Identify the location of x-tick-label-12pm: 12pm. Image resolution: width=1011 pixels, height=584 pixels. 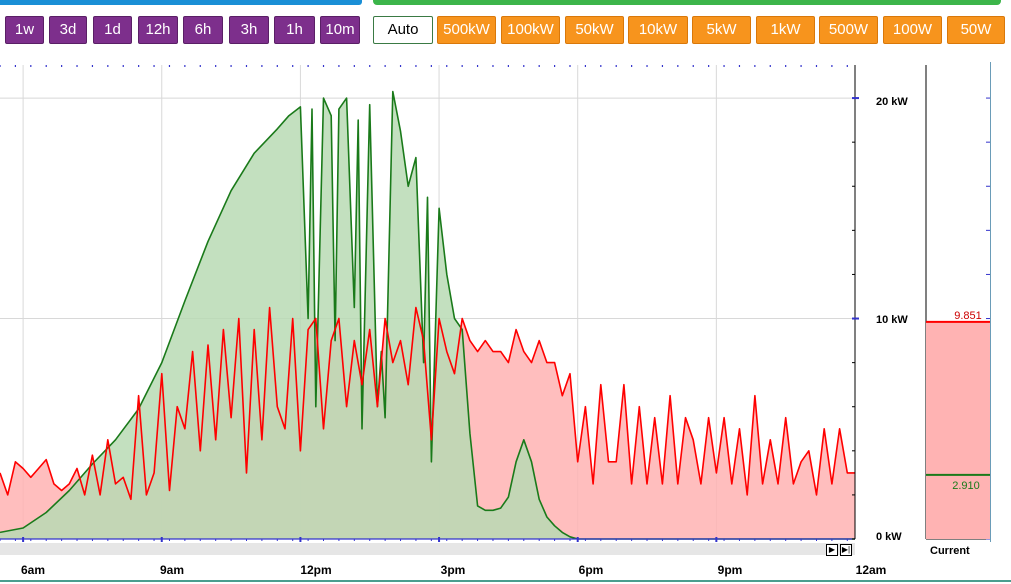
(316, 570).